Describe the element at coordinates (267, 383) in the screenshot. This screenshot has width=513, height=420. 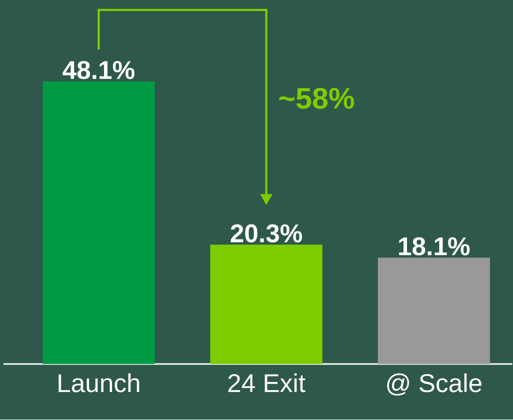
I see `x-tick-label: 24 Exit` at that location.